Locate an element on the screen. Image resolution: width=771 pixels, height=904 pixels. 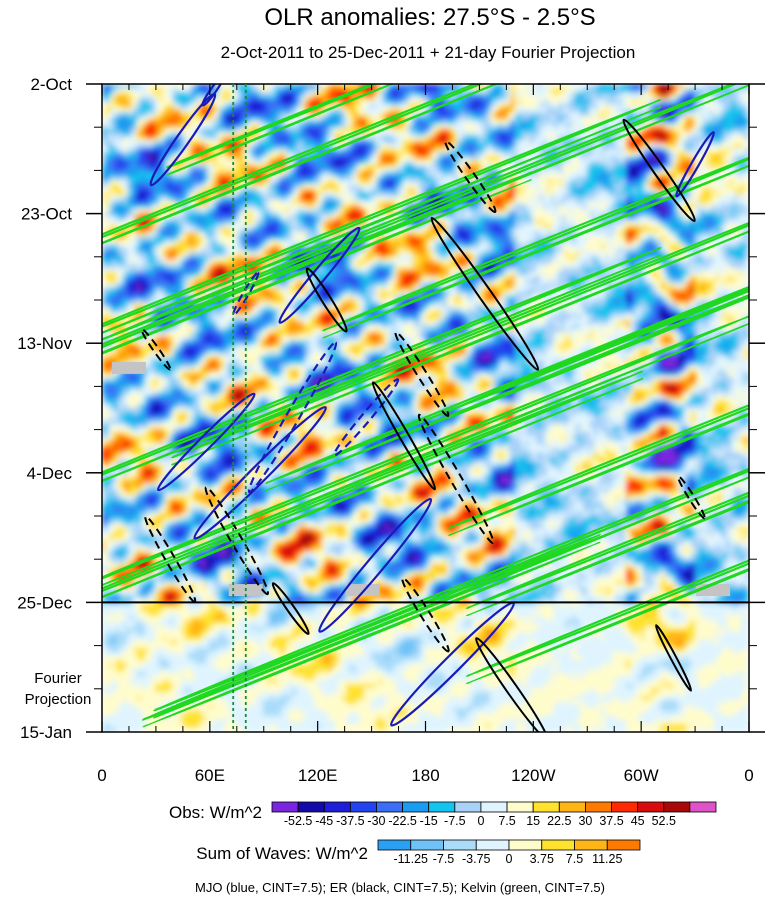
y-tick-label: 25-Dec is located at coordinates (44, 602).